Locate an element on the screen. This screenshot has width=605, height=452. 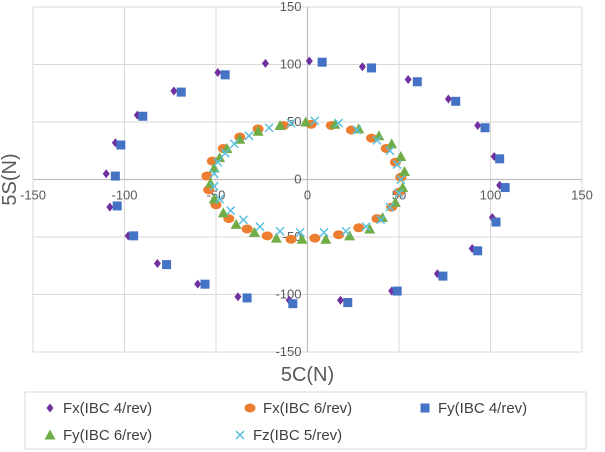
y-axis-title: 5S(N) is located at coordinates (10, 179).